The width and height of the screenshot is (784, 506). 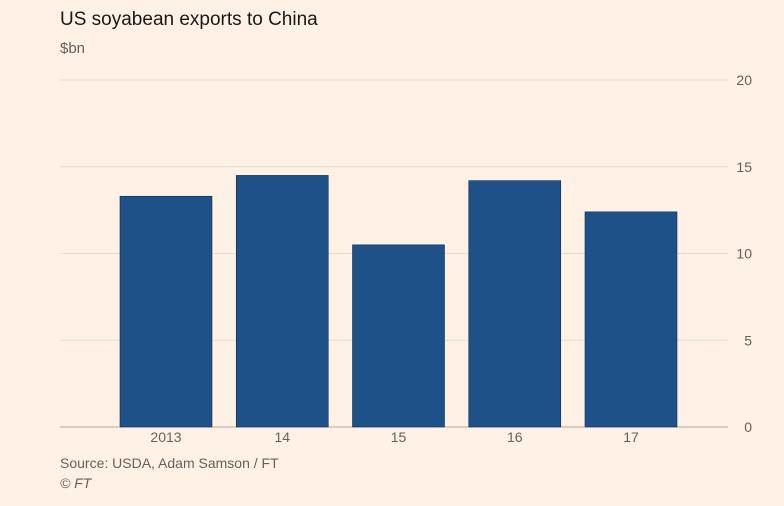 What do you see at coordinates (166, 311) in the screenshot?
I see `bar-2013` at bounding box center [166, 311].